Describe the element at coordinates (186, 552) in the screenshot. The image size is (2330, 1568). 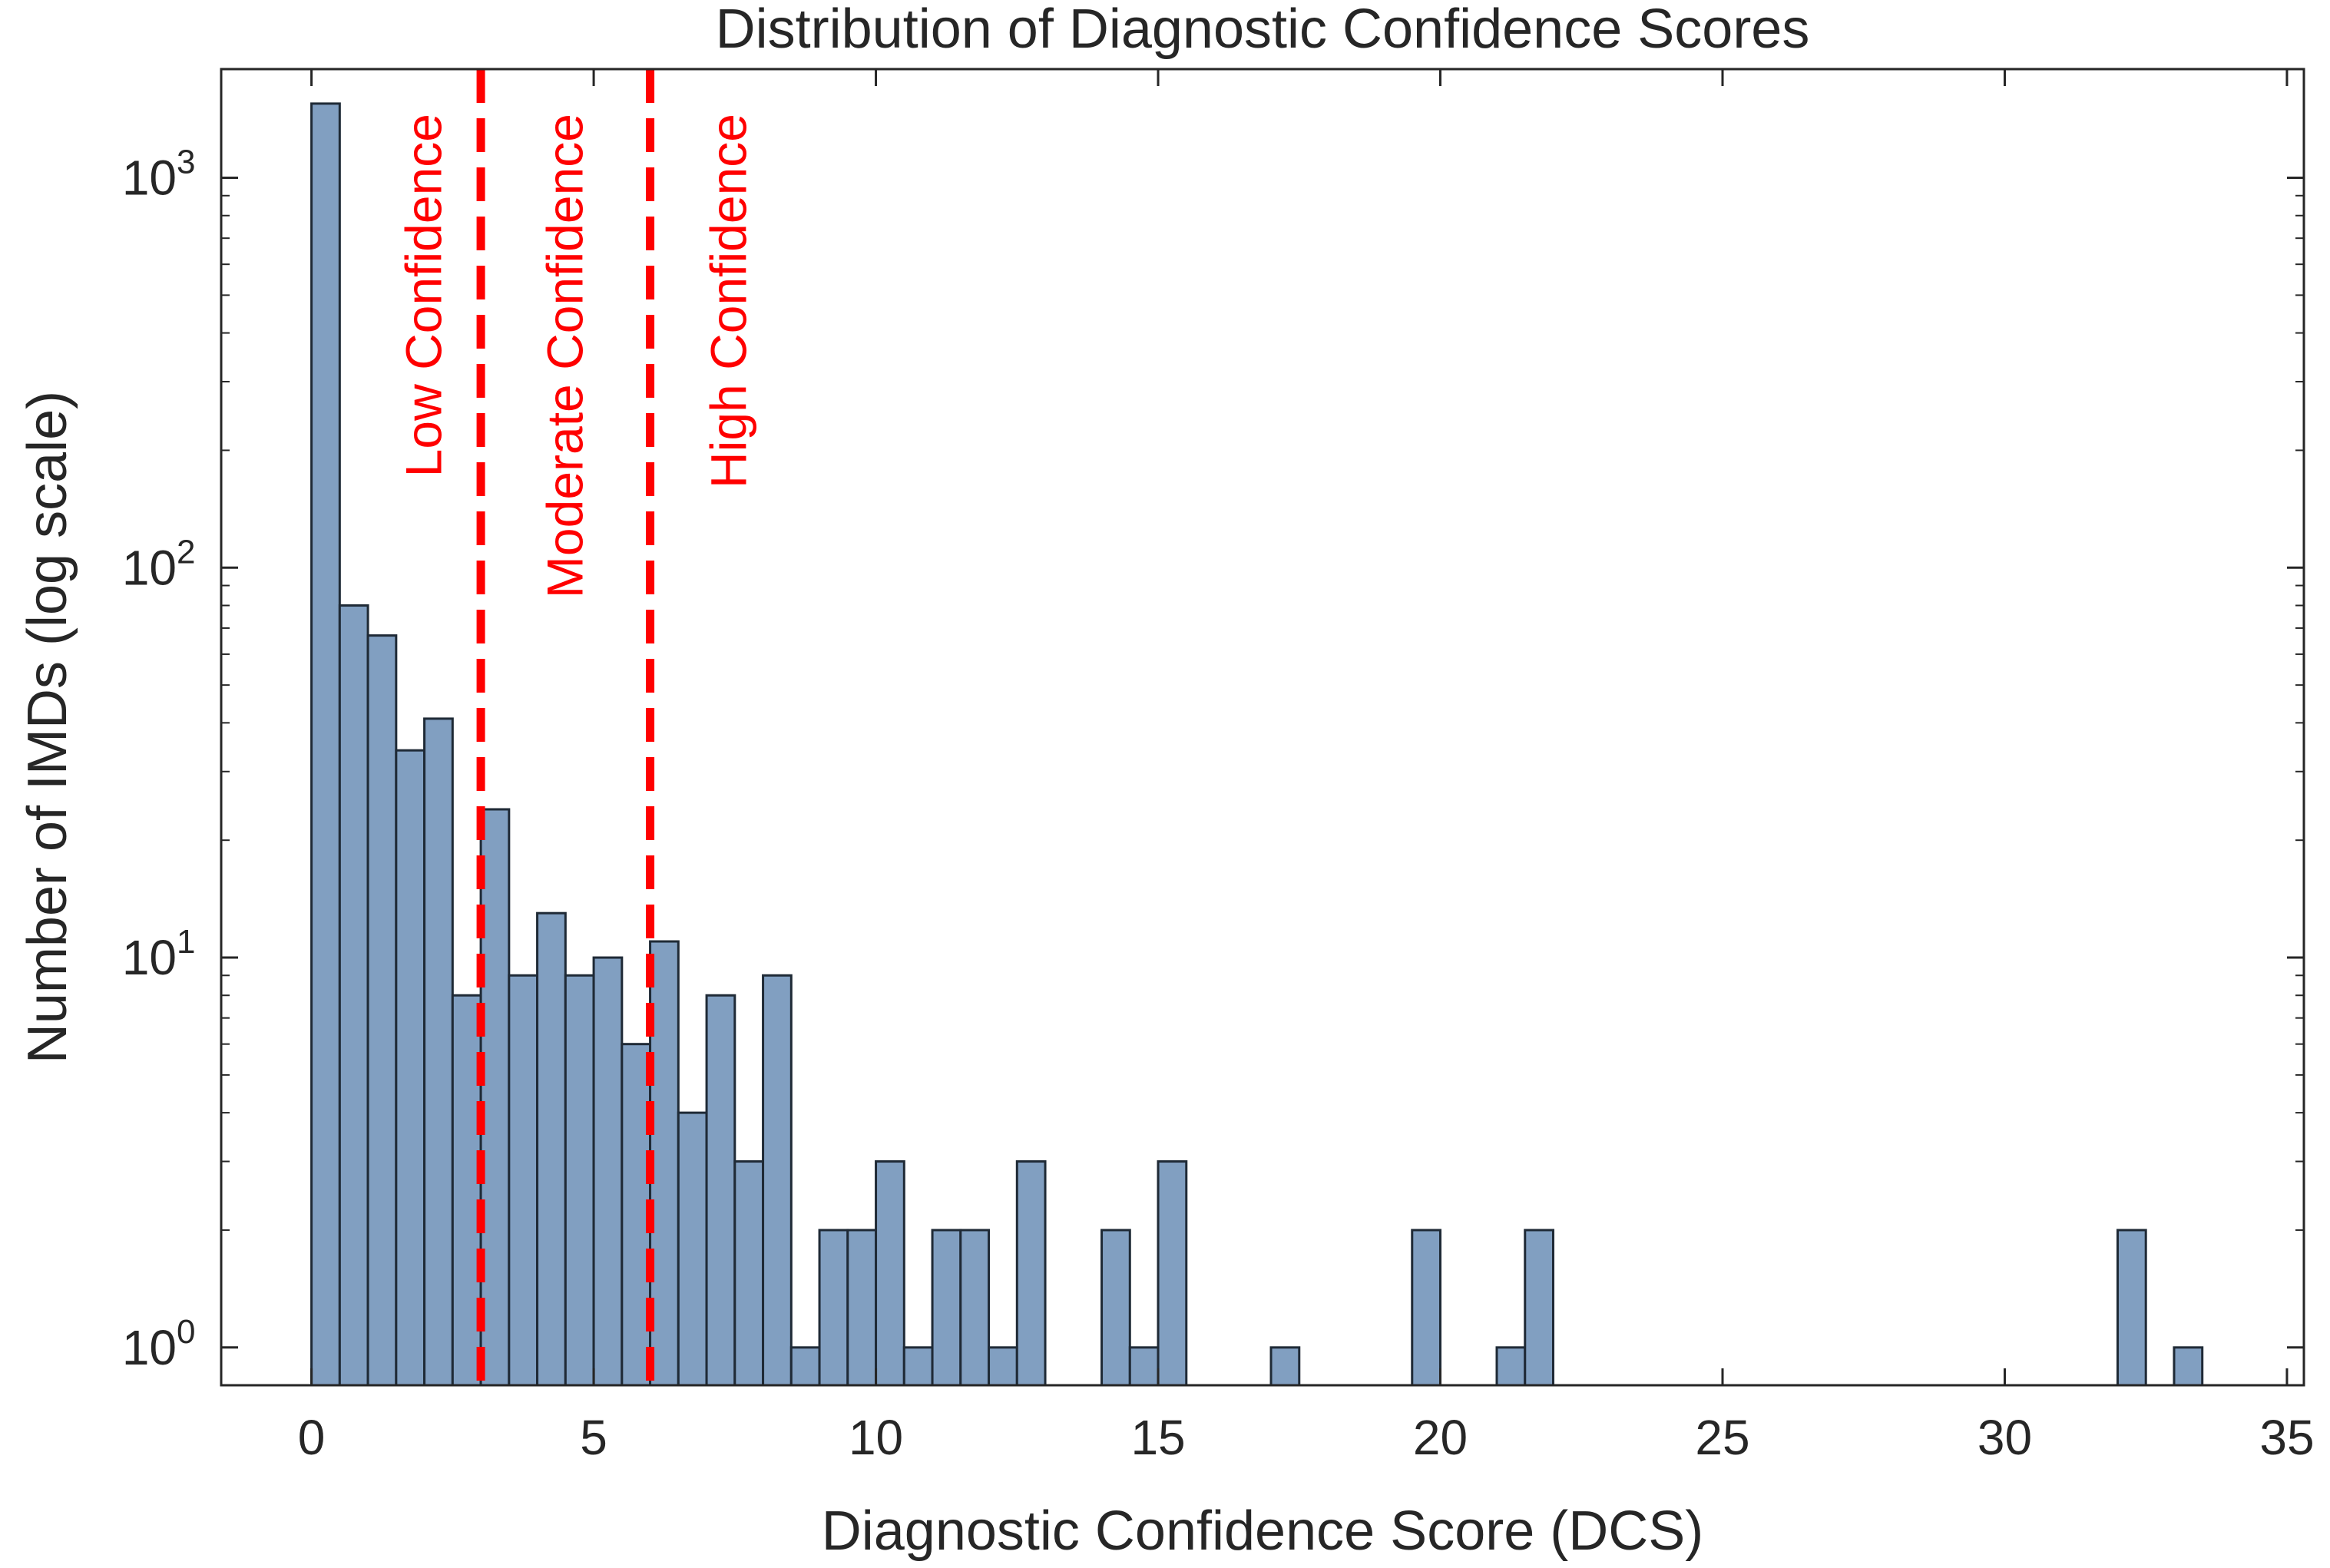
I see `y-tick-label-exponent: 2` at that location.